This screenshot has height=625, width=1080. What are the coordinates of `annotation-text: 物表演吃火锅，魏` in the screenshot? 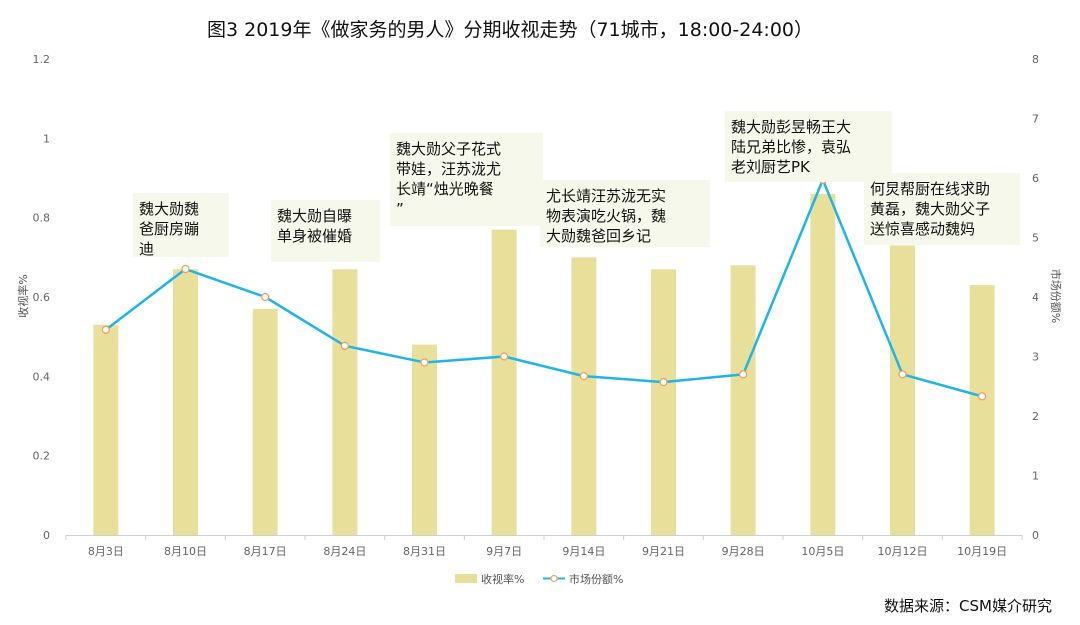 It's located at (606, 216).